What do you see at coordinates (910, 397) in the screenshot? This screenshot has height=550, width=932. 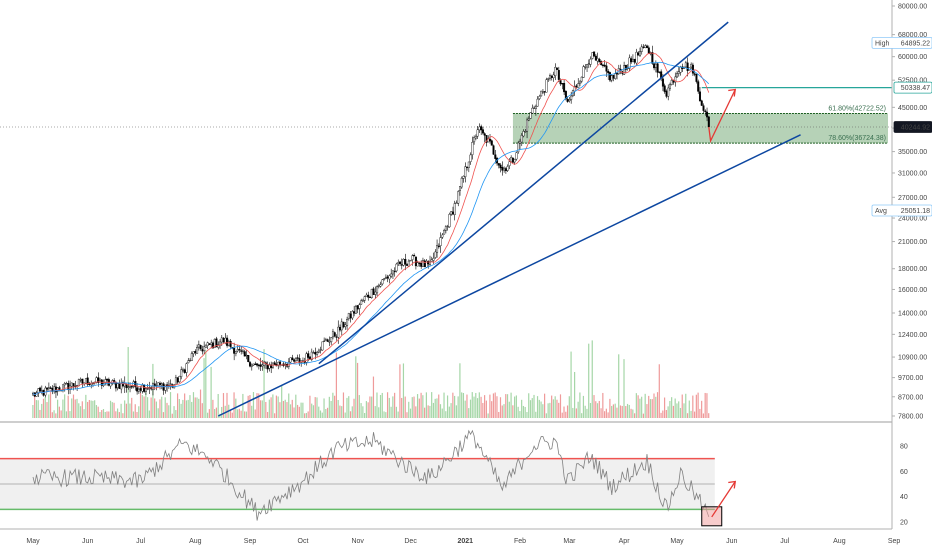 I see `price-tick-label: 8700.00` at bounding box center [910, 397].